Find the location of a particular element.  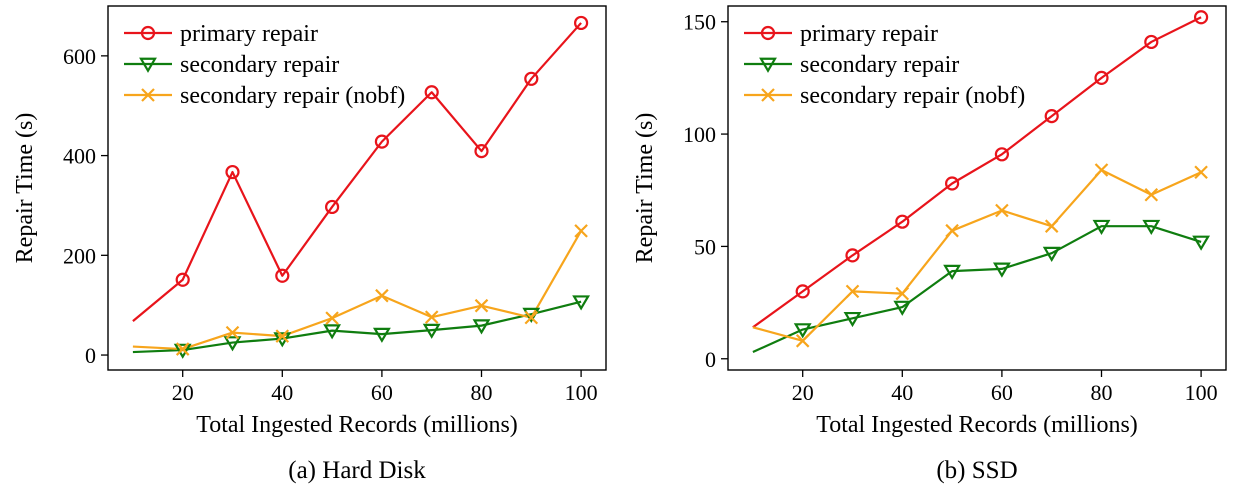

y-tick-label: 400 is located at coordinates (79, 156).